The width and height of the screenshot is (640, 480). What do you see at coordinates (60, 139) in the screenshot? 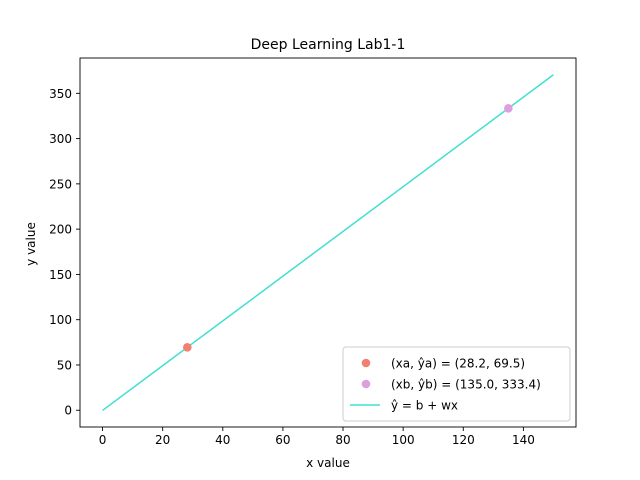
I see `y-tick-label: 300` at bounding box center [60, 139].